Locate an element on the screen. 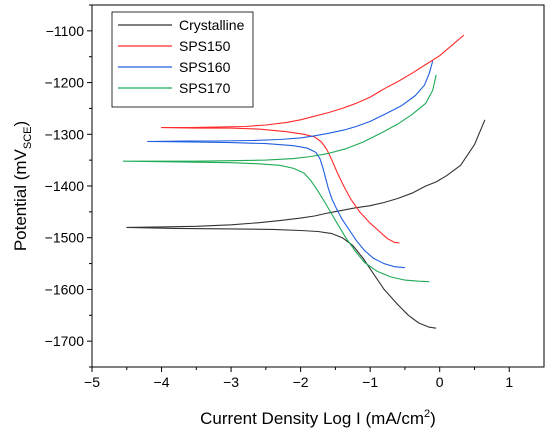  x-tick-label: 0 is located at coordinates (440, 382).